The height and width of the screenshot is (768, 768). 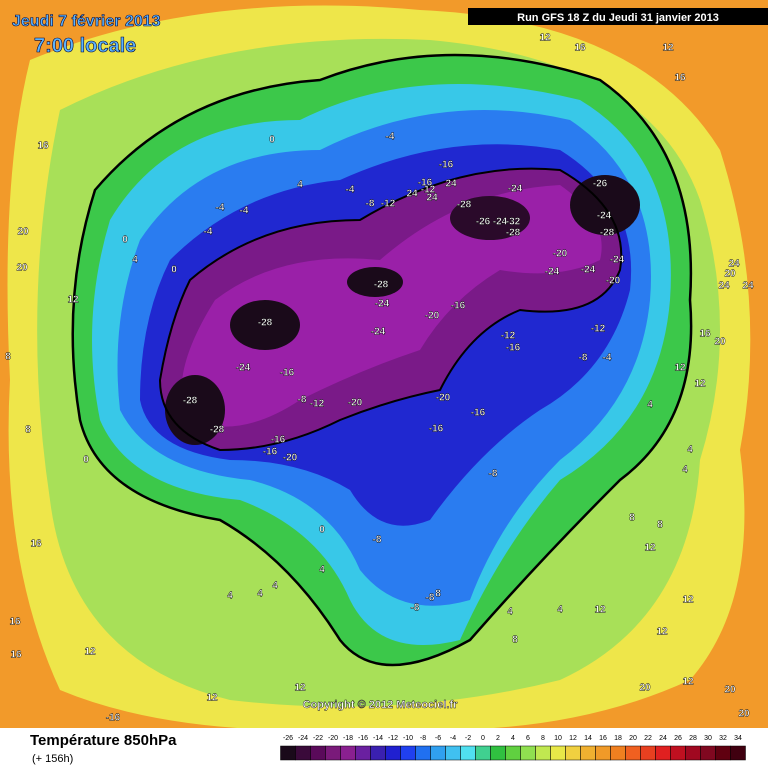 What do you see at coordinates (543, 738) in the screenshot?
I see `legend-tick-label: 8` at bounding box center [543, 738].